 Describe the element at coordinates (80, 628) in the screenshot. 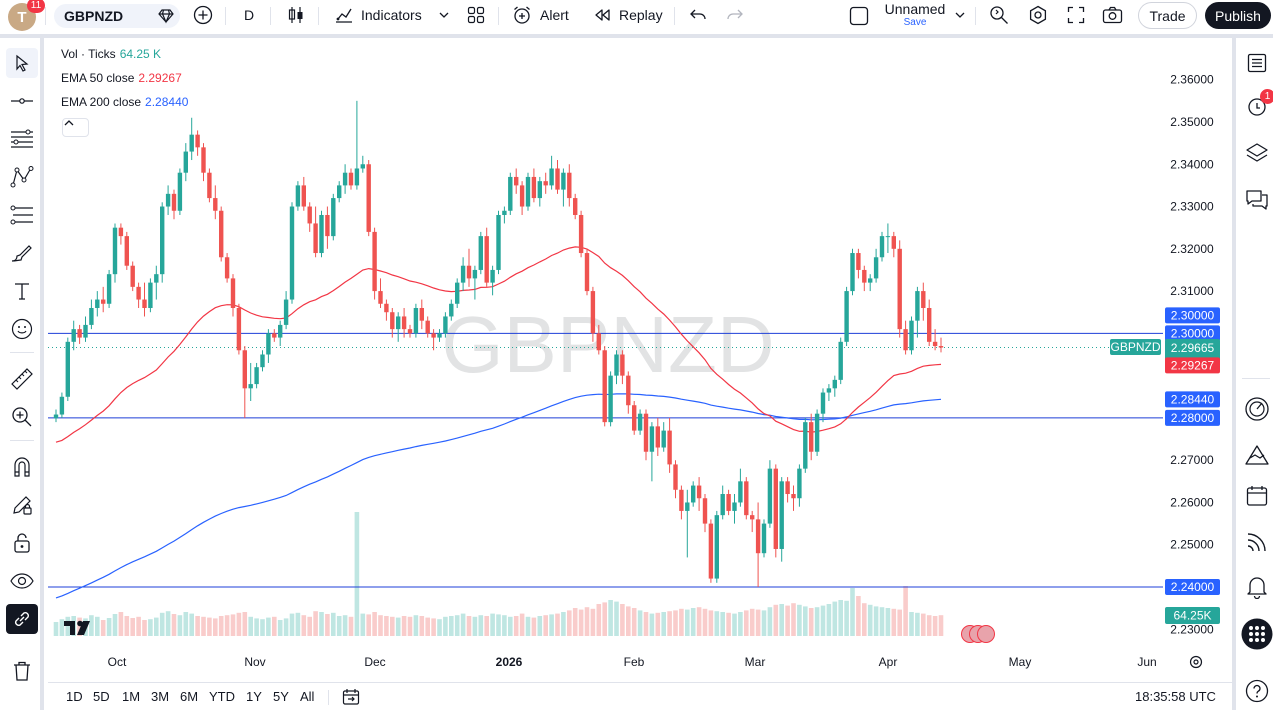

I see `tradingview-logo-icon` at that location.